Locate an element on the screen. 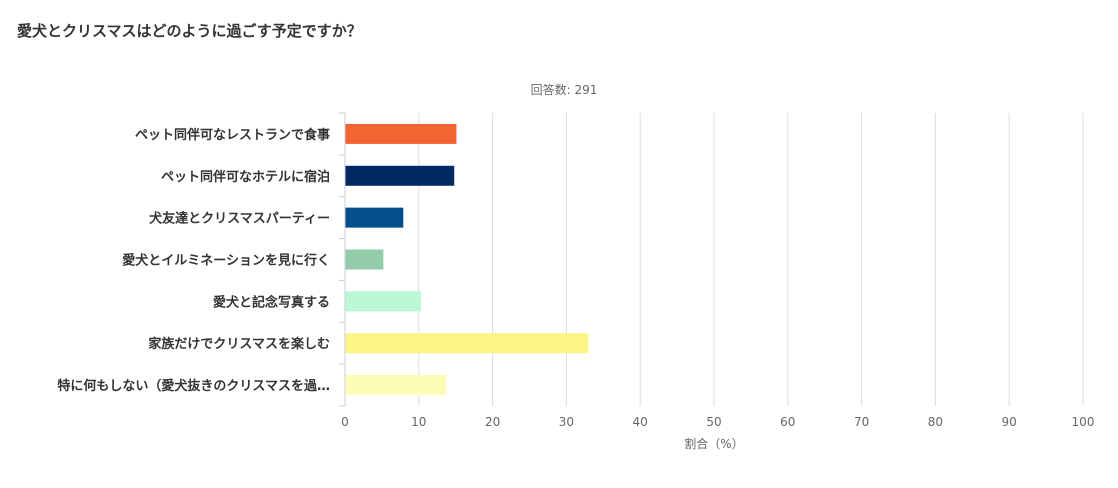  category-label: ペット同伴可なレストランで食事 is located at coordinates (232, 135).